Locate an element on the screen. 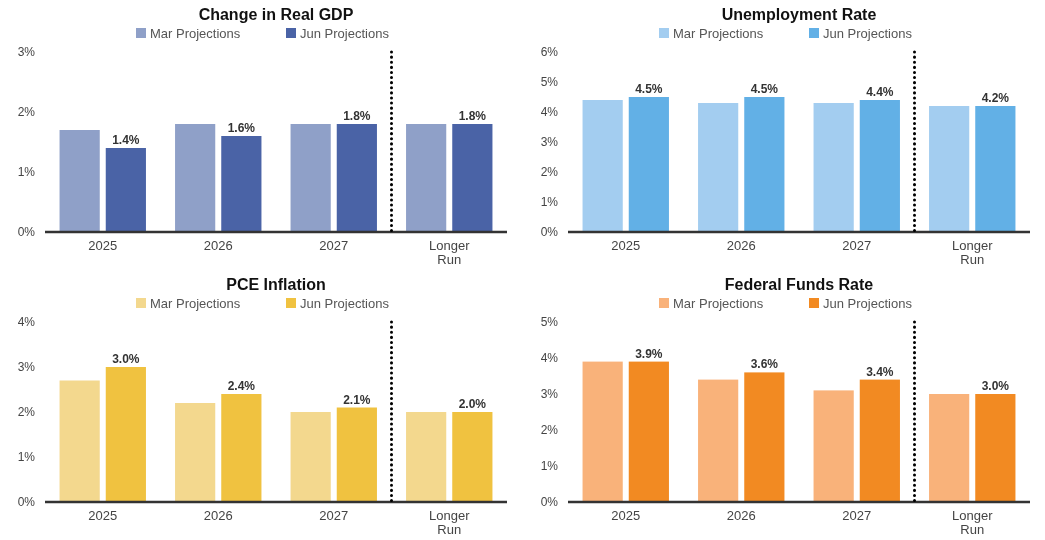 This screenshot has width=1045, height=540. data-label: 3.9% is located at coordinates (649, 353).